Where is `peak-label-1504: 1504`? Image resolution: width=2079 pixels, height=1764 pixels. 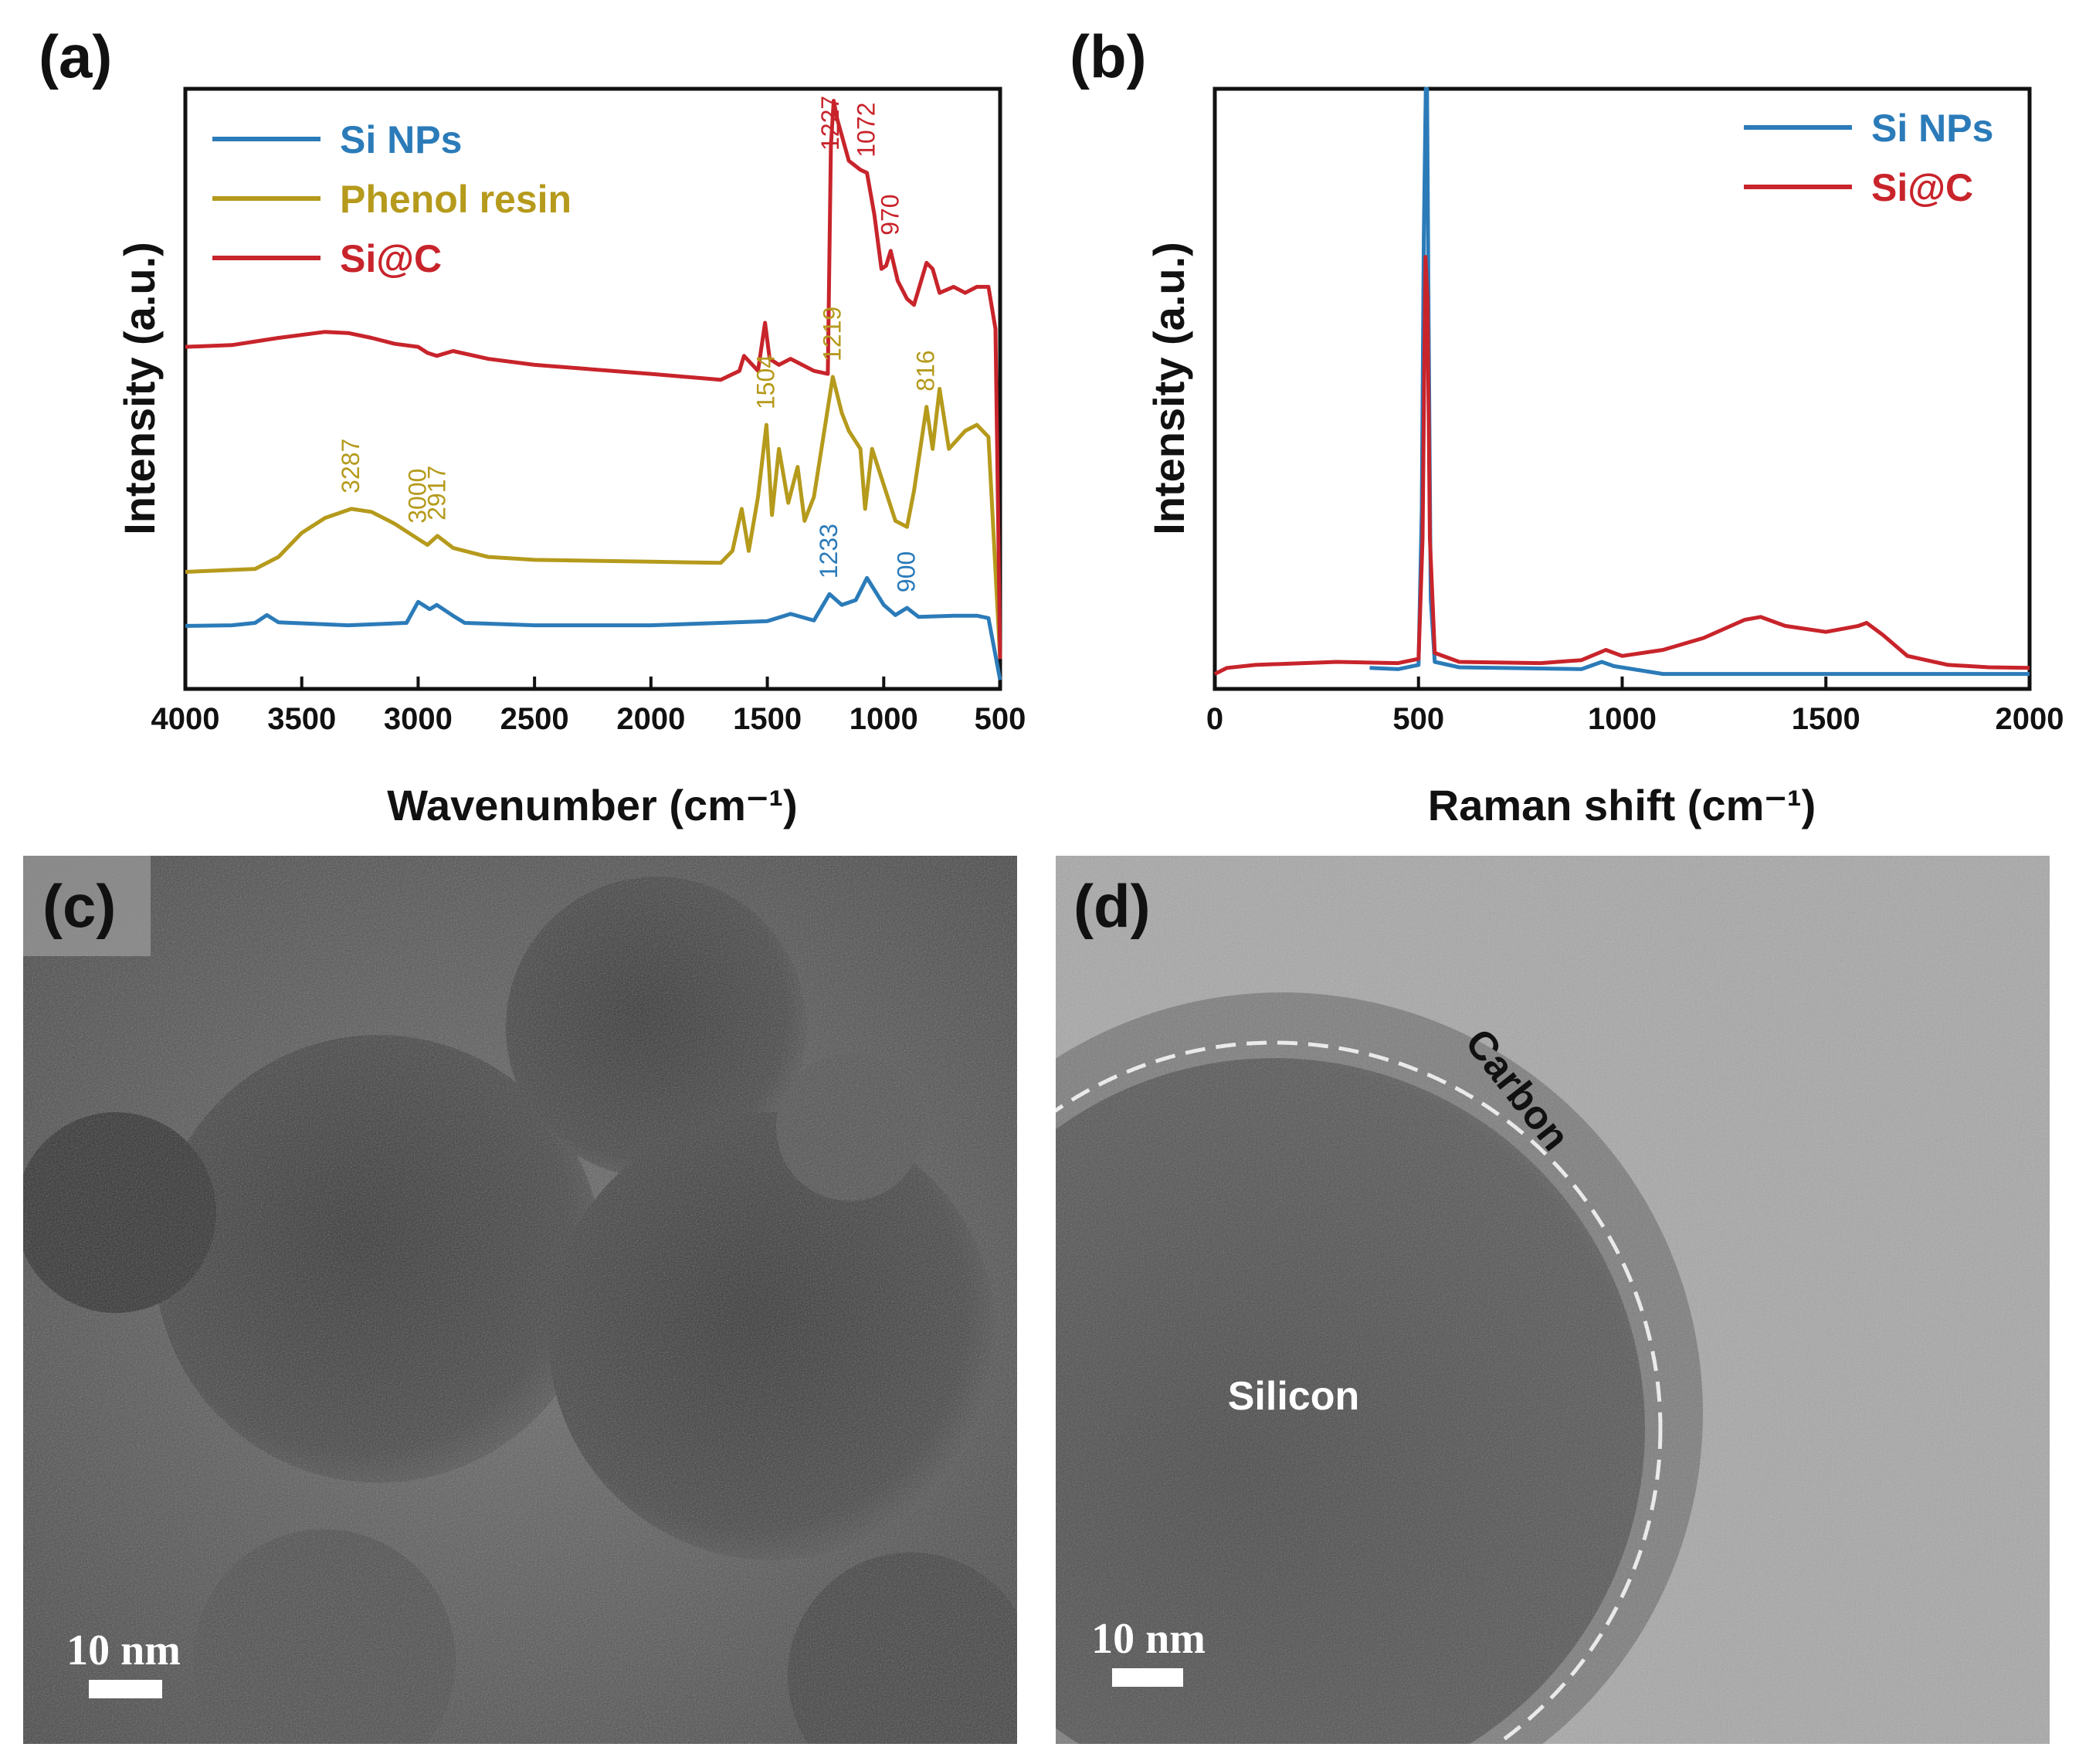 peak-label-1504: 1504 is located at coordinates (765, 381).